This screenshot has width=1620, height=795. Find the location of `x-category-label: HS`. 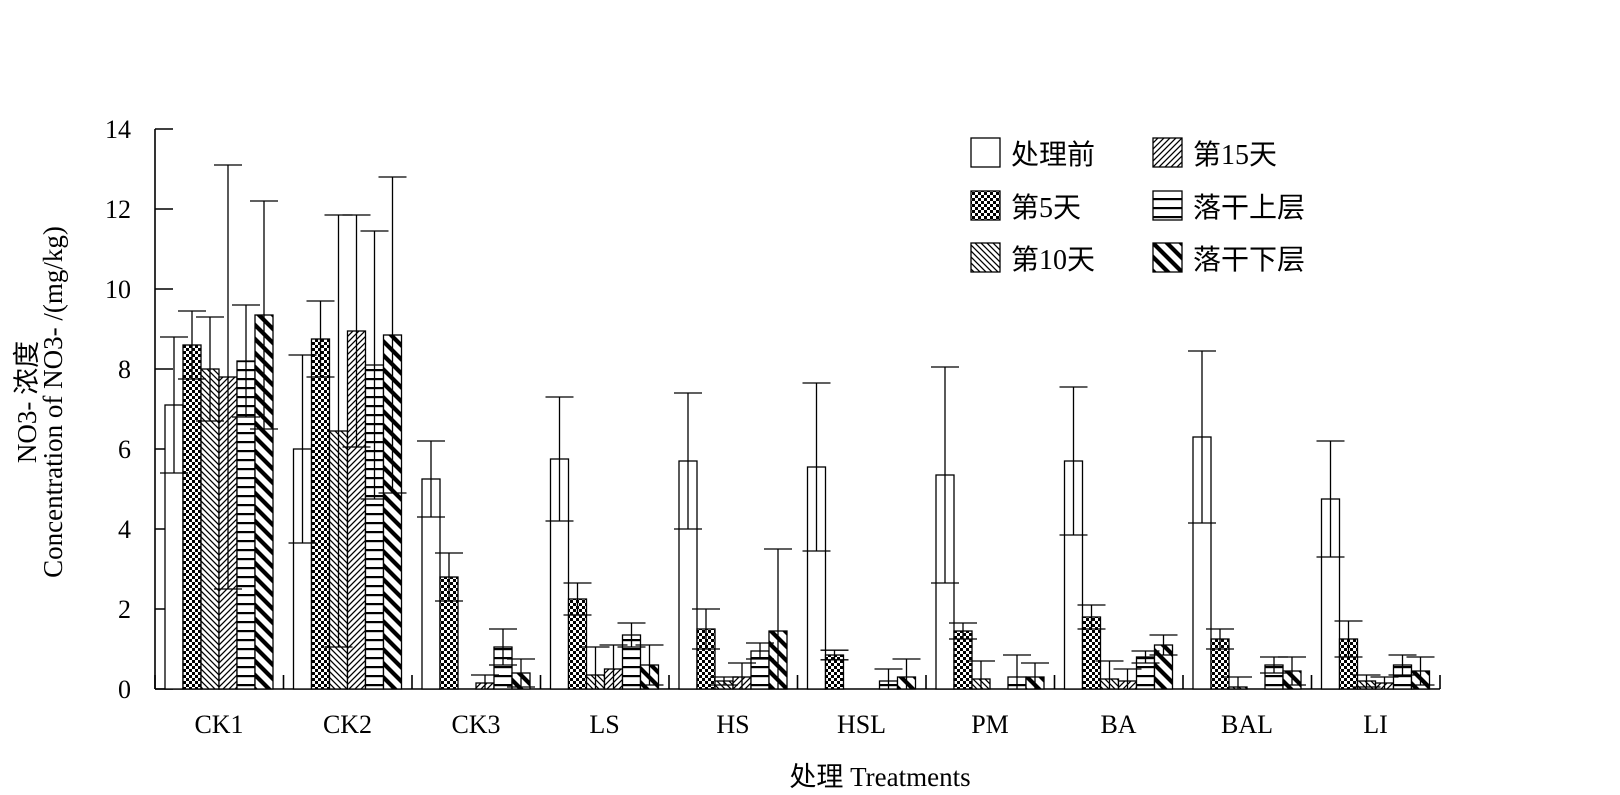

x-category-label: HS is located at coordinates (732, 724).